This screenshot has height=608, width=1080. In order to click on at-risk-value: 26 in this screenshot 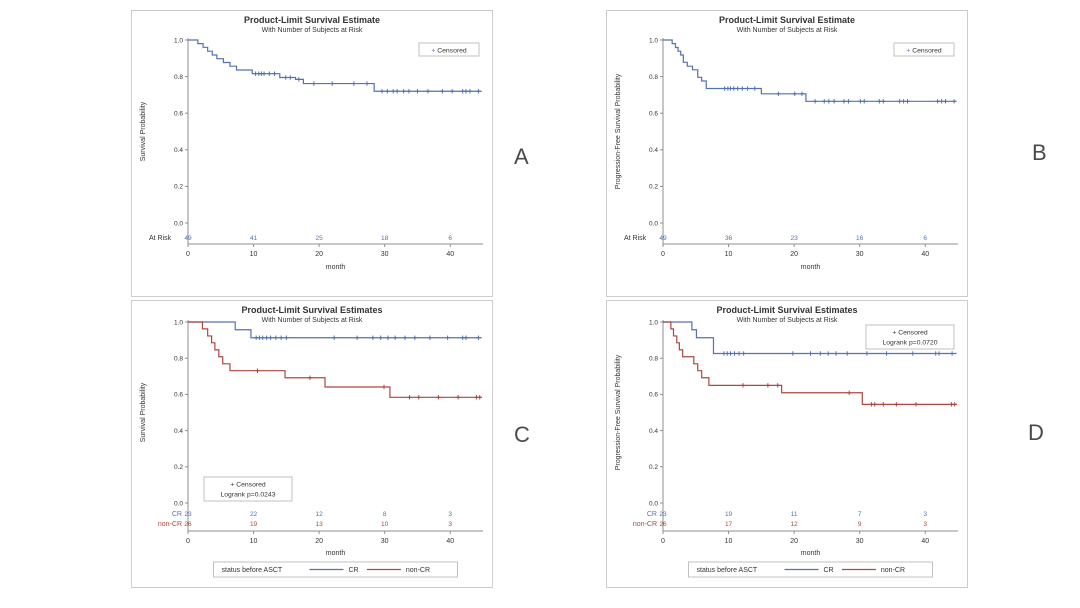, I will do `click(188, 524)`.